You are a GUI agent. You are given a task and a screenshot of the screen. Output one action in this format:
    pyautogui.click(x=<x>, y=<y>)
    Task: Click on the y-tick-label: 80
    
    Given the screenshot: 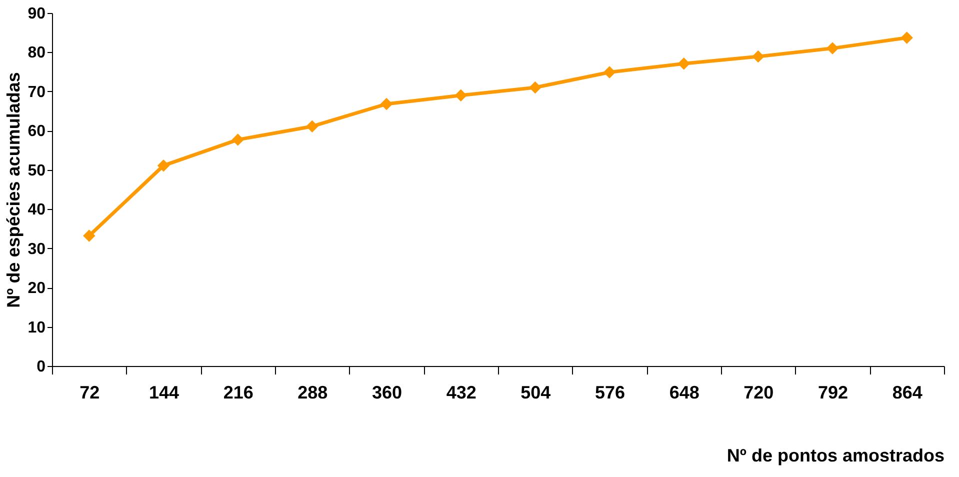 What is the action you would take?
    pyautogui.click(x=37, y=53)
    